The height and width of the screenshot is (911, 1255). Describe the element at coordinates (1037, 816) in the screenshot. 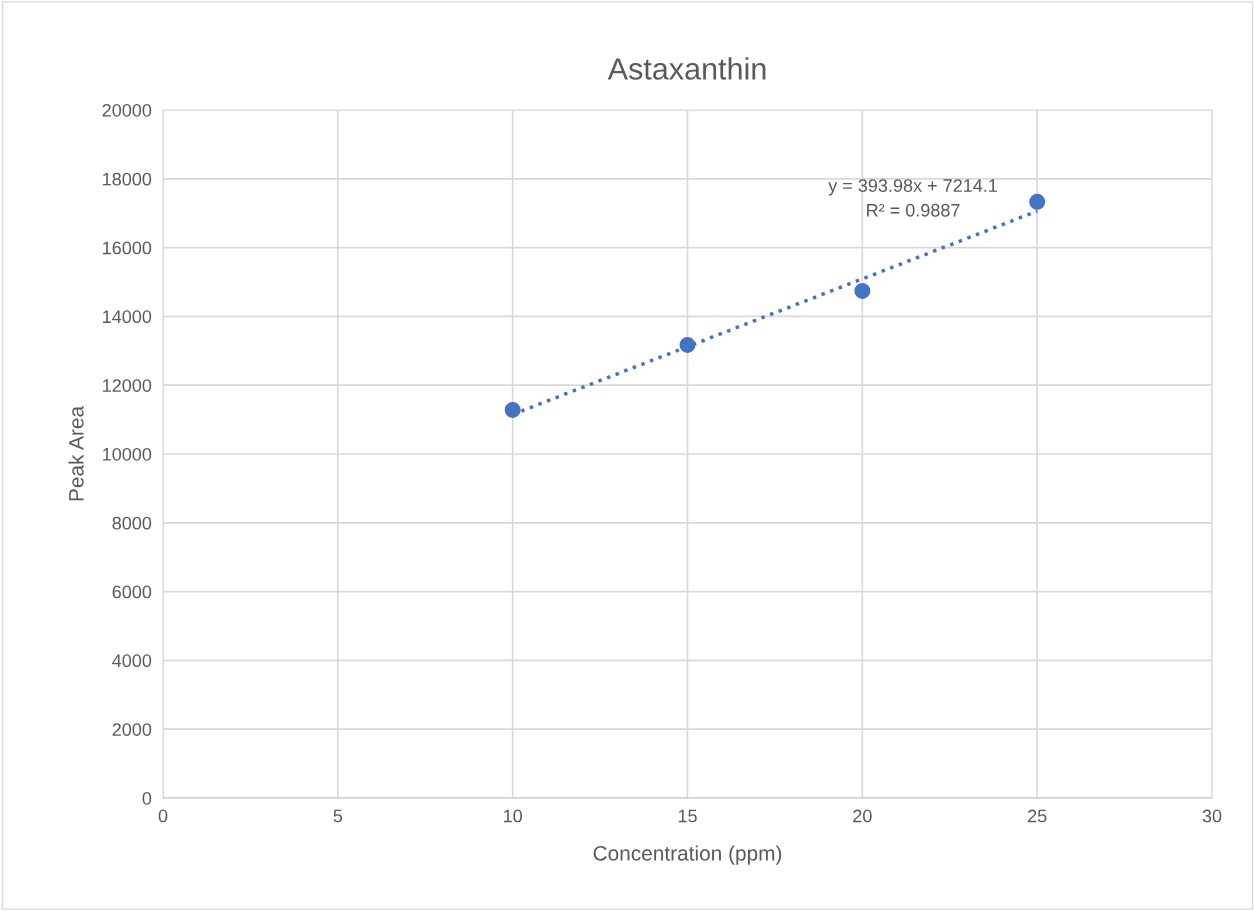

I see `x-tick-label: 25` at that location.